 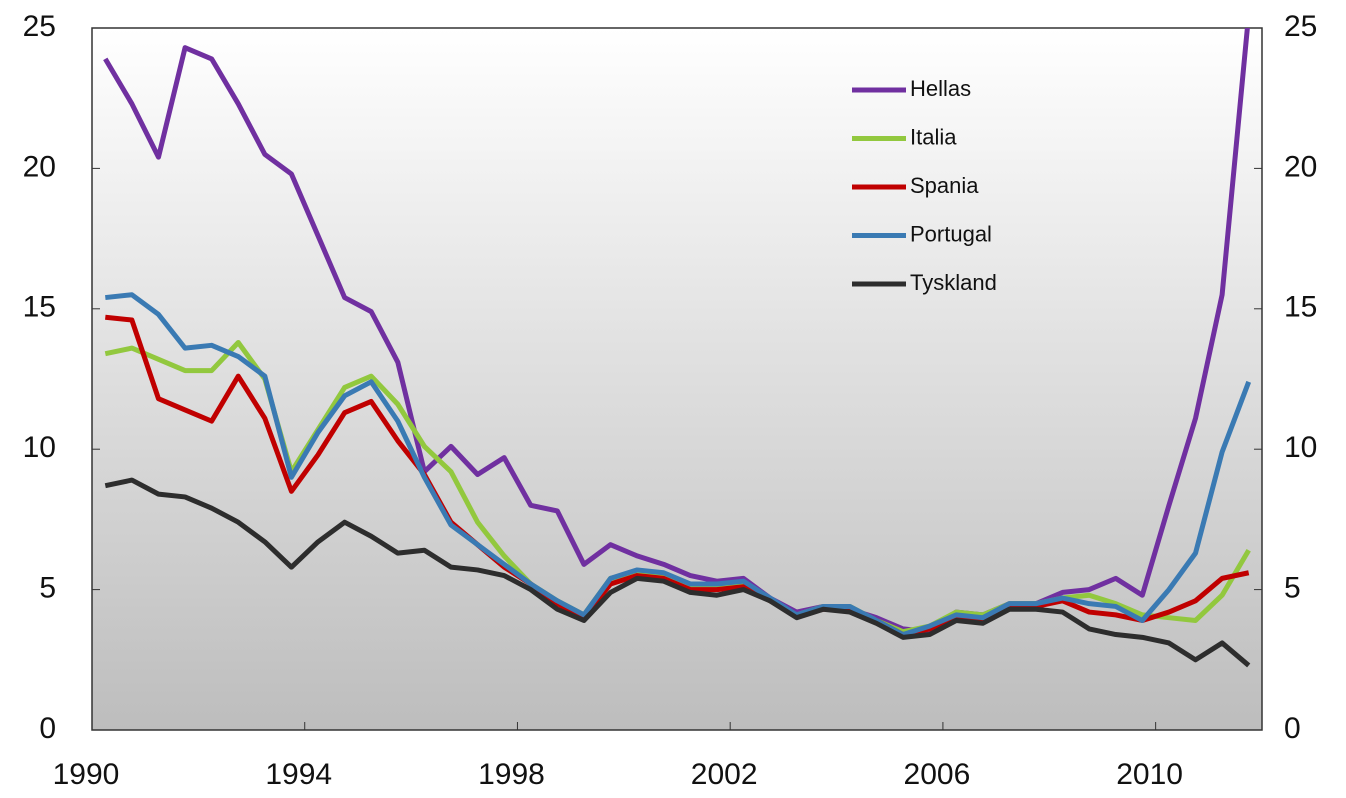 I want to click on legend-label: Italia, so click(x=933, y=136).